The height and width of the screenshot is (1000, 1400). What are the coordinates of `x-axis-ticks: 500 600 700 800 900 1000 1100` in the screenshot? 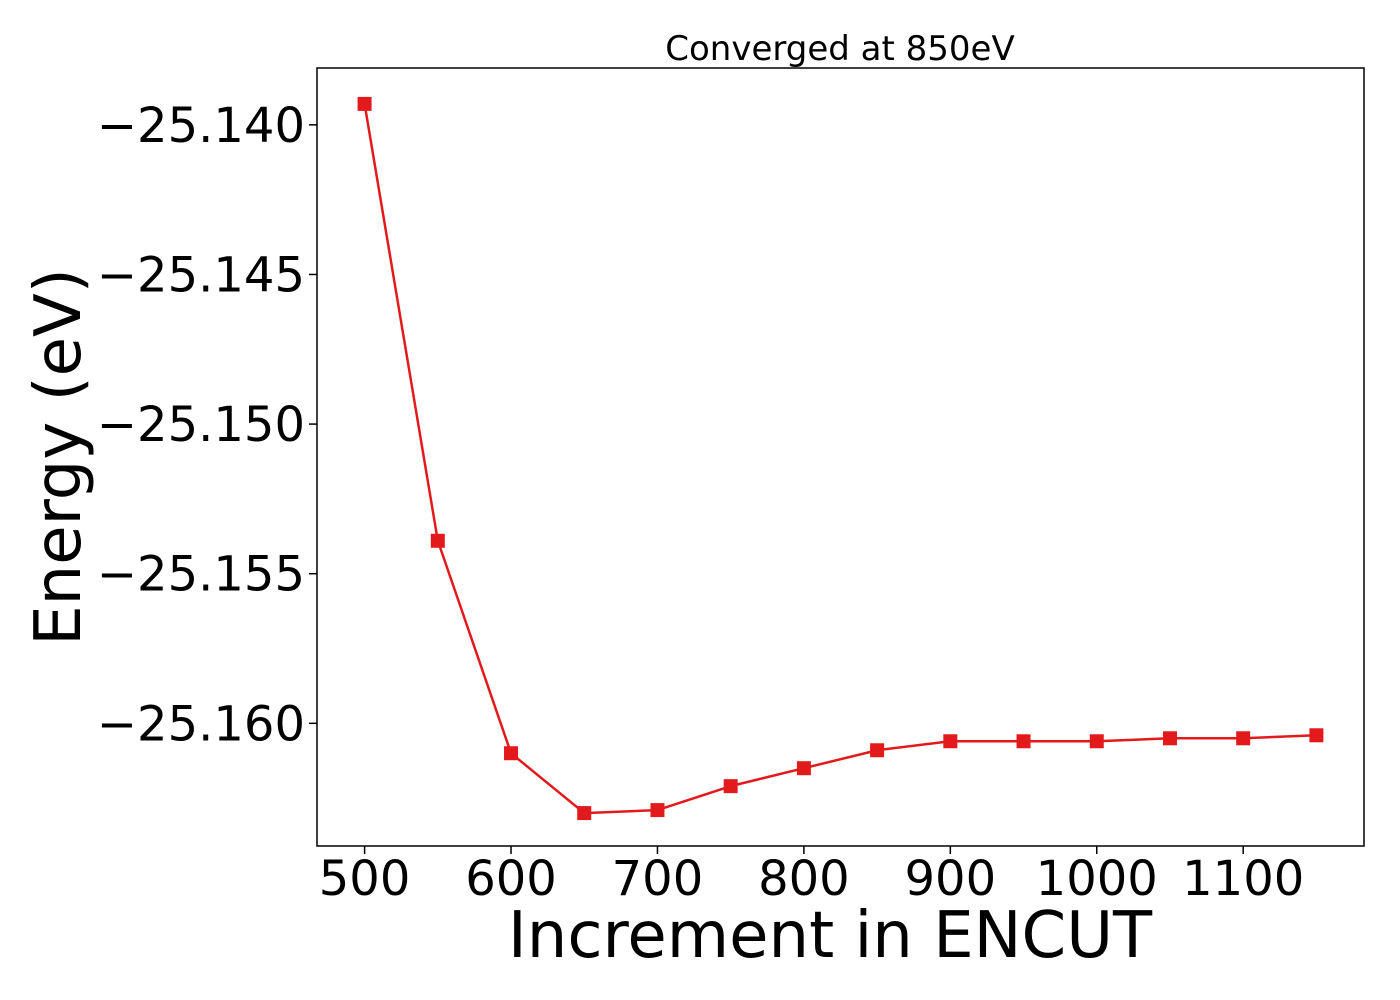 It's located at (811, 876).